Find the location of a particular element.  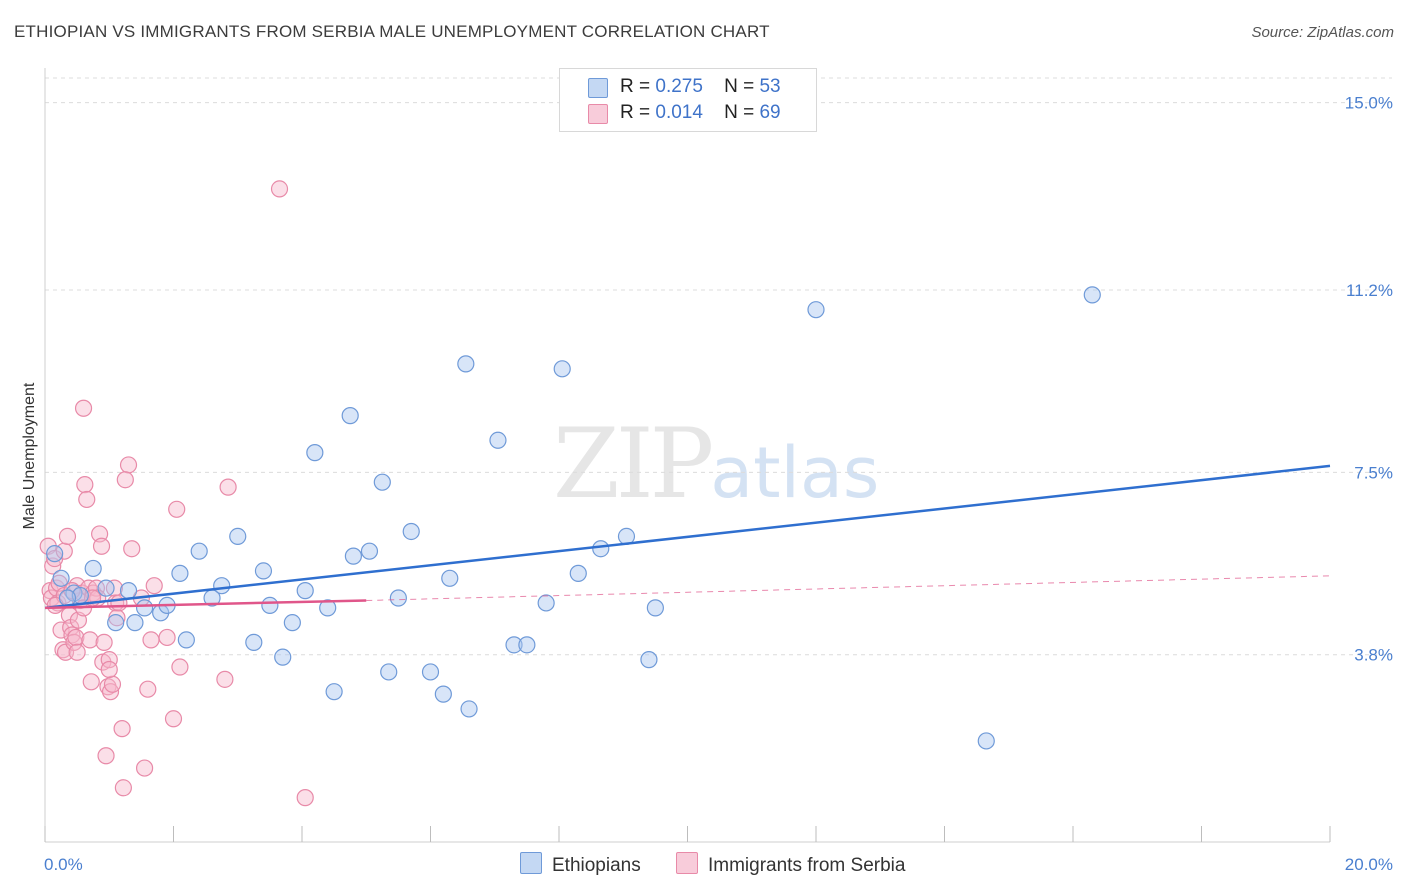

legend-swatch-blue is located at coordinates (598, 88).